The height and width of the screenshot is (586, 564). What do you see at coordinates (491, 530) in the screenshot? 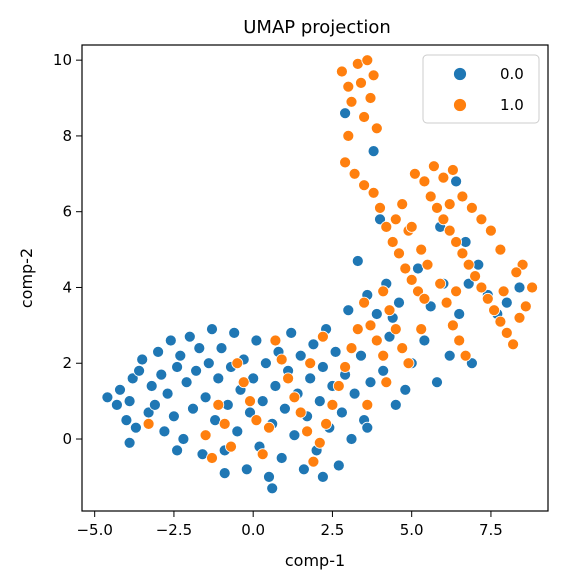
I see `x-tick-label: 7.5` at bounding box center [491, 530].